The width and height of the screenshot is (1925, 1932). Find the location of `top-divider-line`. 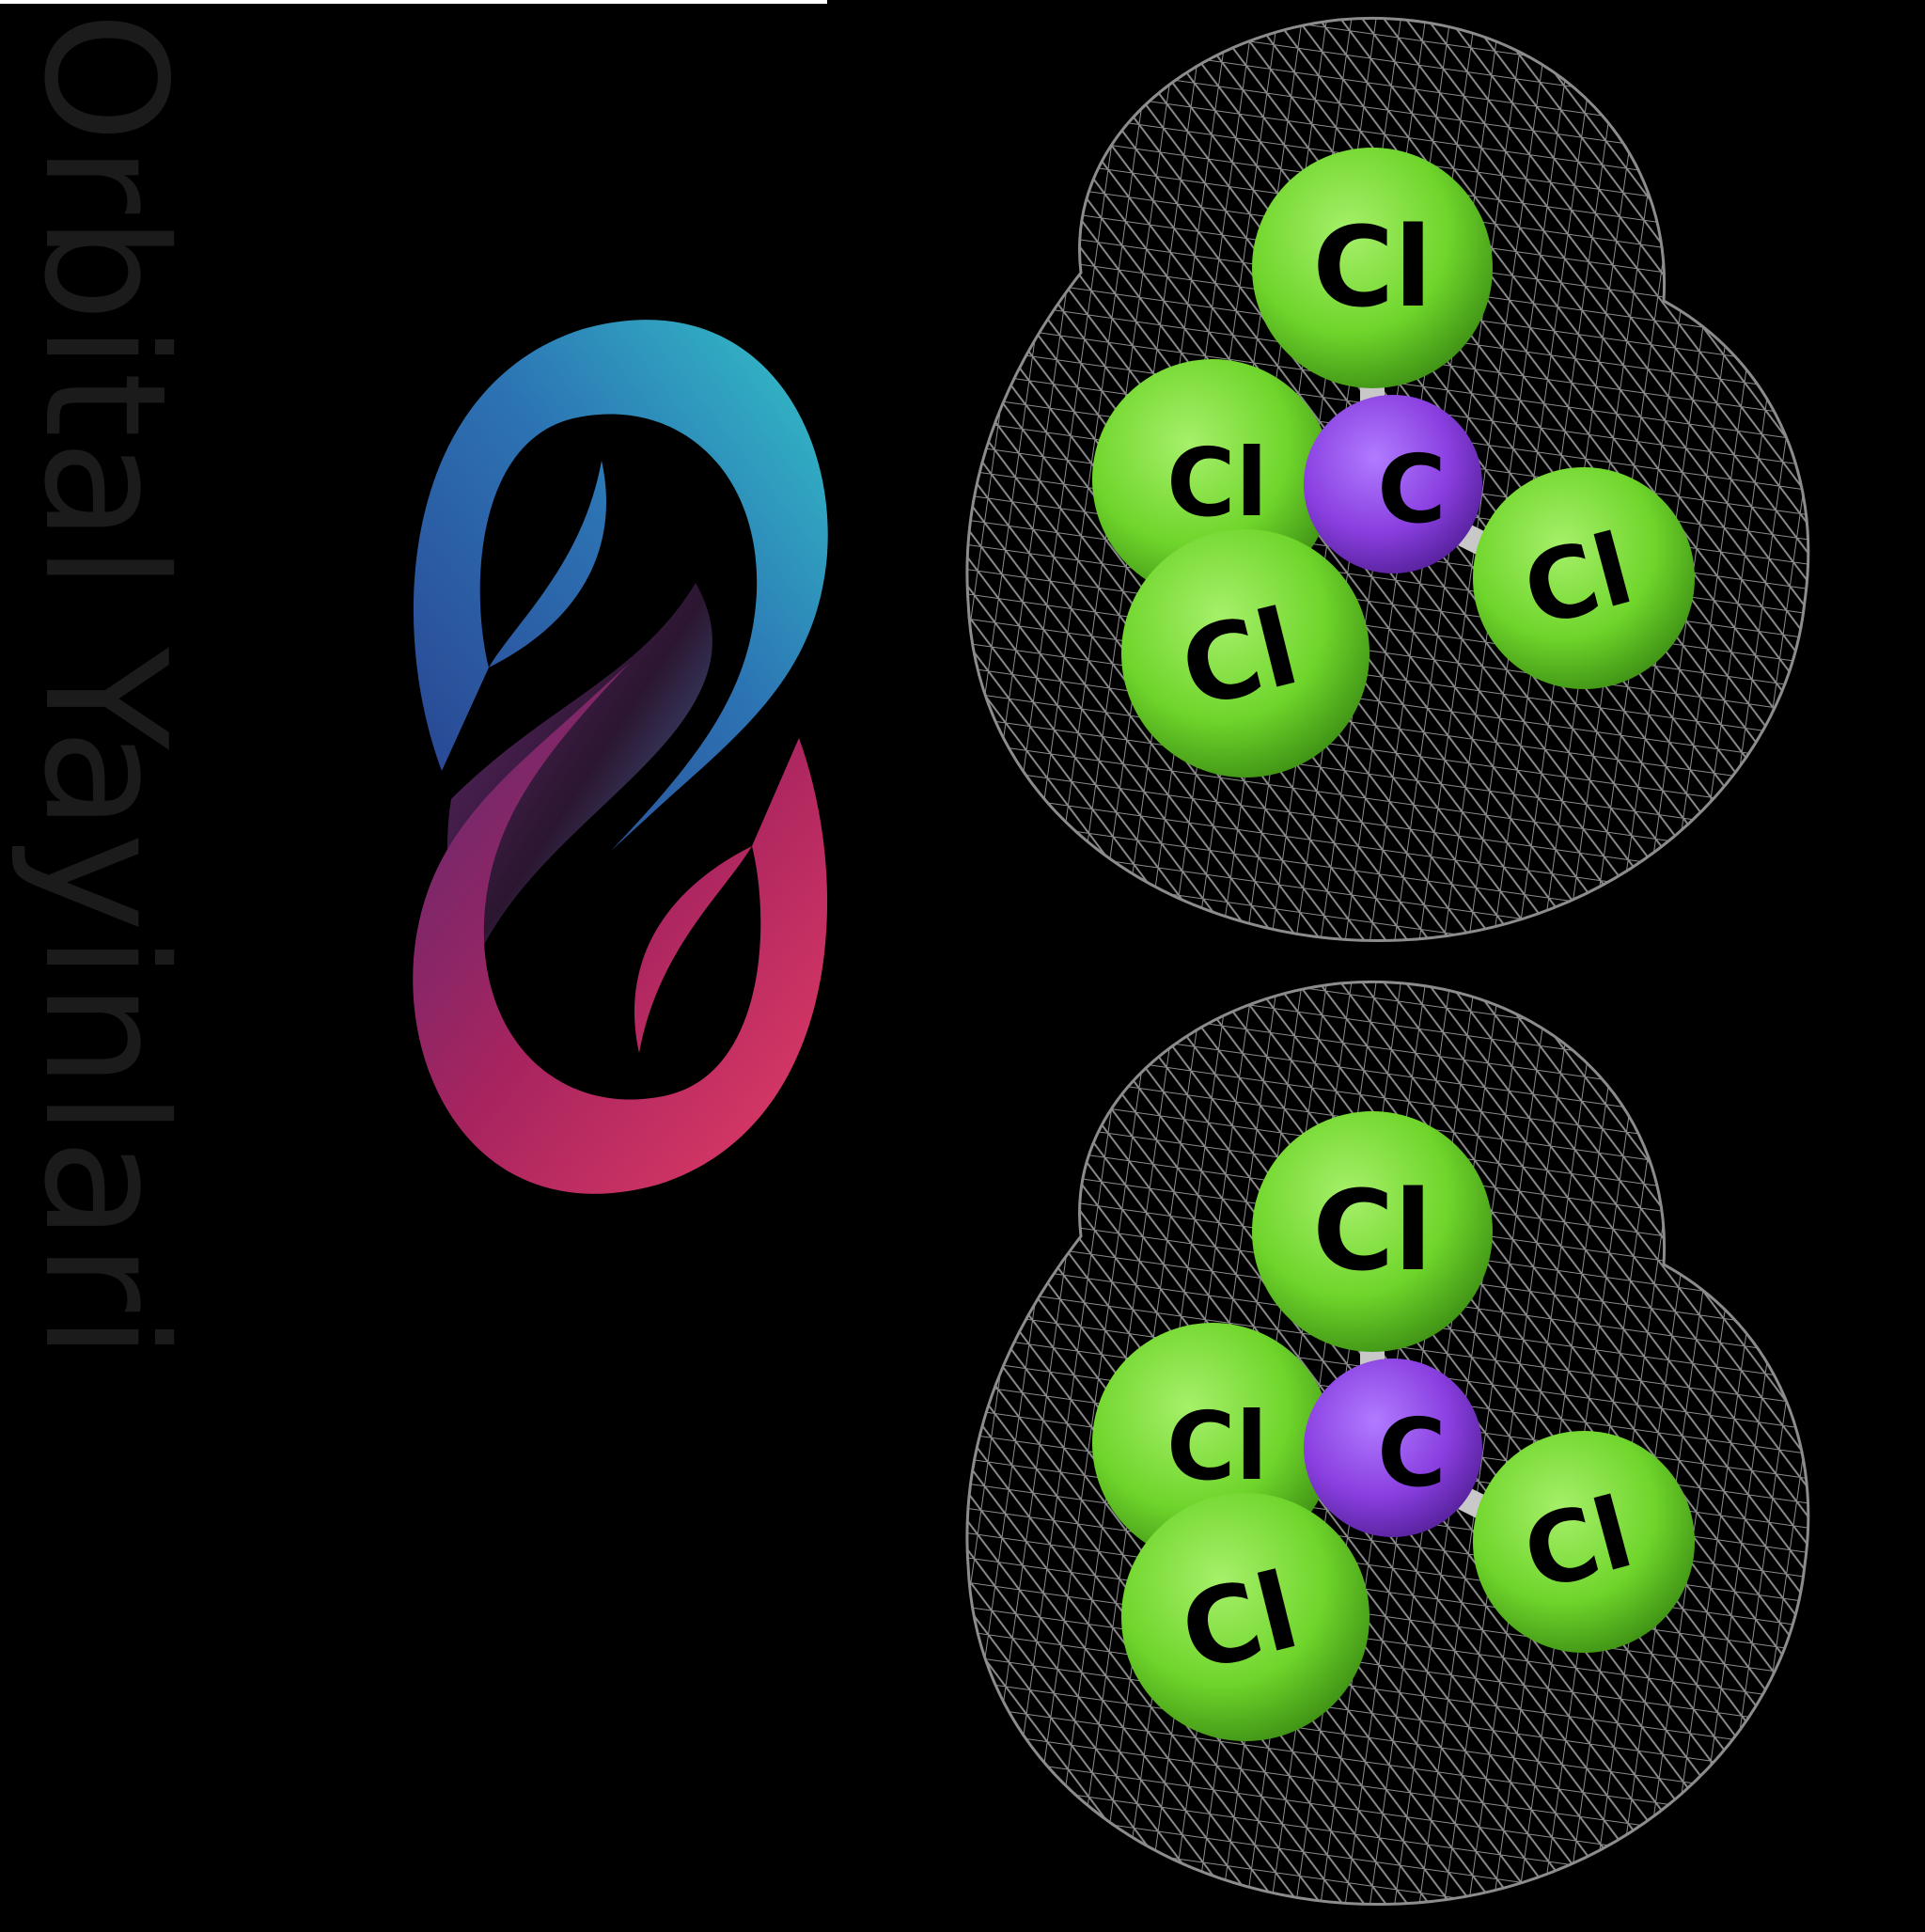

top-divider-line is located at coordinates (413, 2).